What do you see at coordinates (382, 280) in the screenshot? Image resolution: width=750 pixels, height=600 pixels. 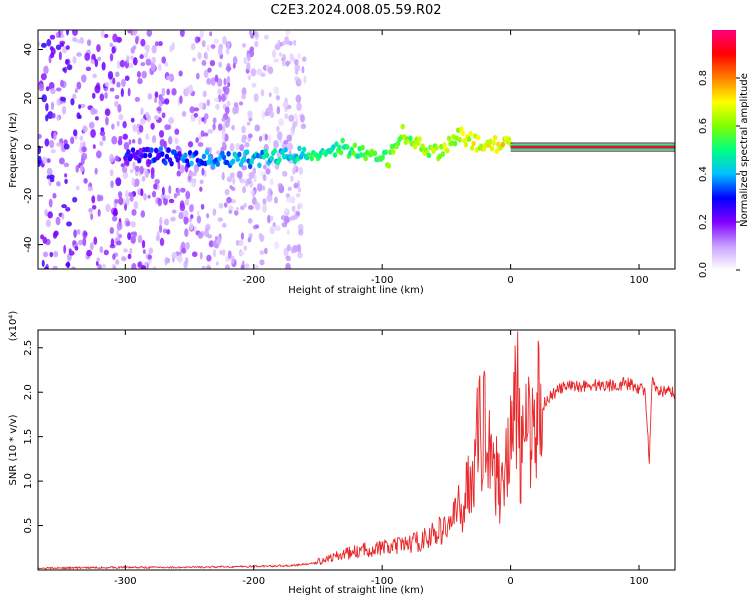 I see `x-tick-label: -100` at bounding box center [382, 280].